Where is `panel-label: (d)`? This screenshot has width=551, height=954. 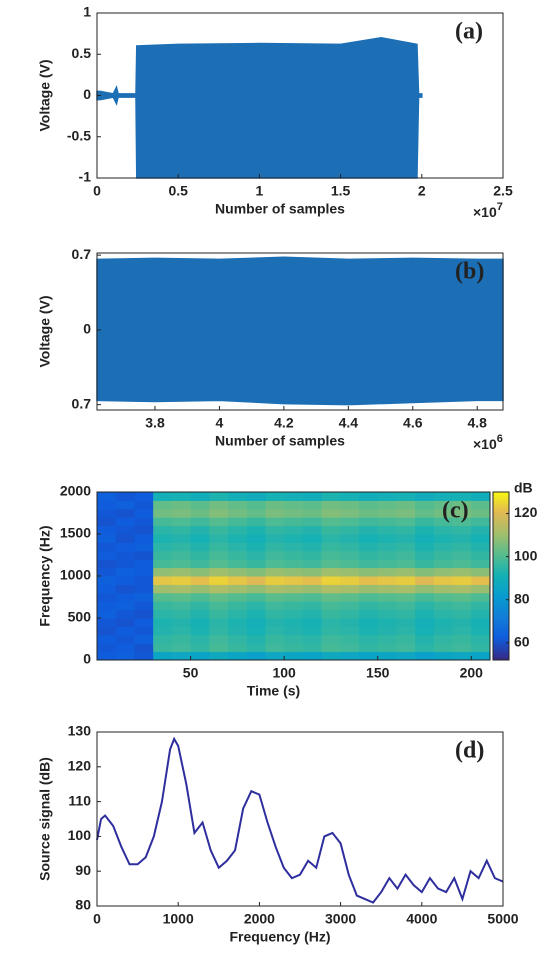 panel-label: (d) is located at coordinates (469, 751).